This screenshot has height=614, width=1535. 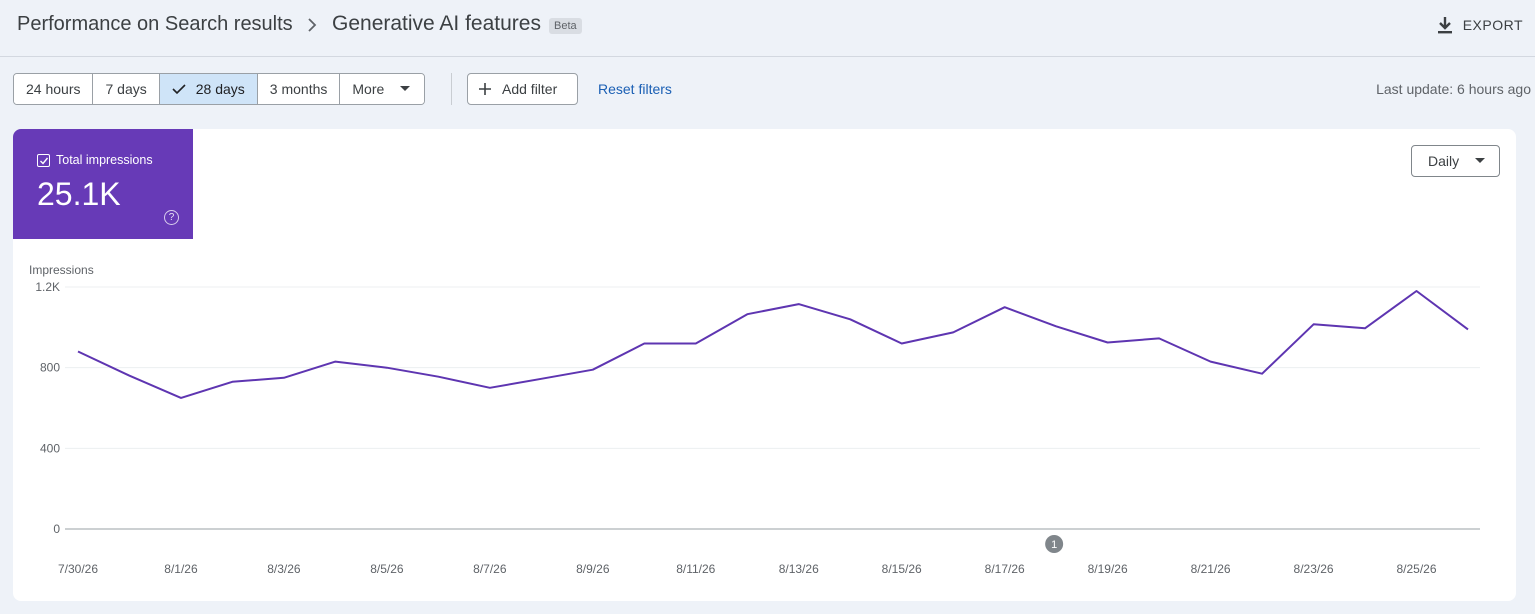 What do you see at coordinates (50, 368) in the screenshot?
I see `y-tick-label: 800` at bounding box center [50, 368].